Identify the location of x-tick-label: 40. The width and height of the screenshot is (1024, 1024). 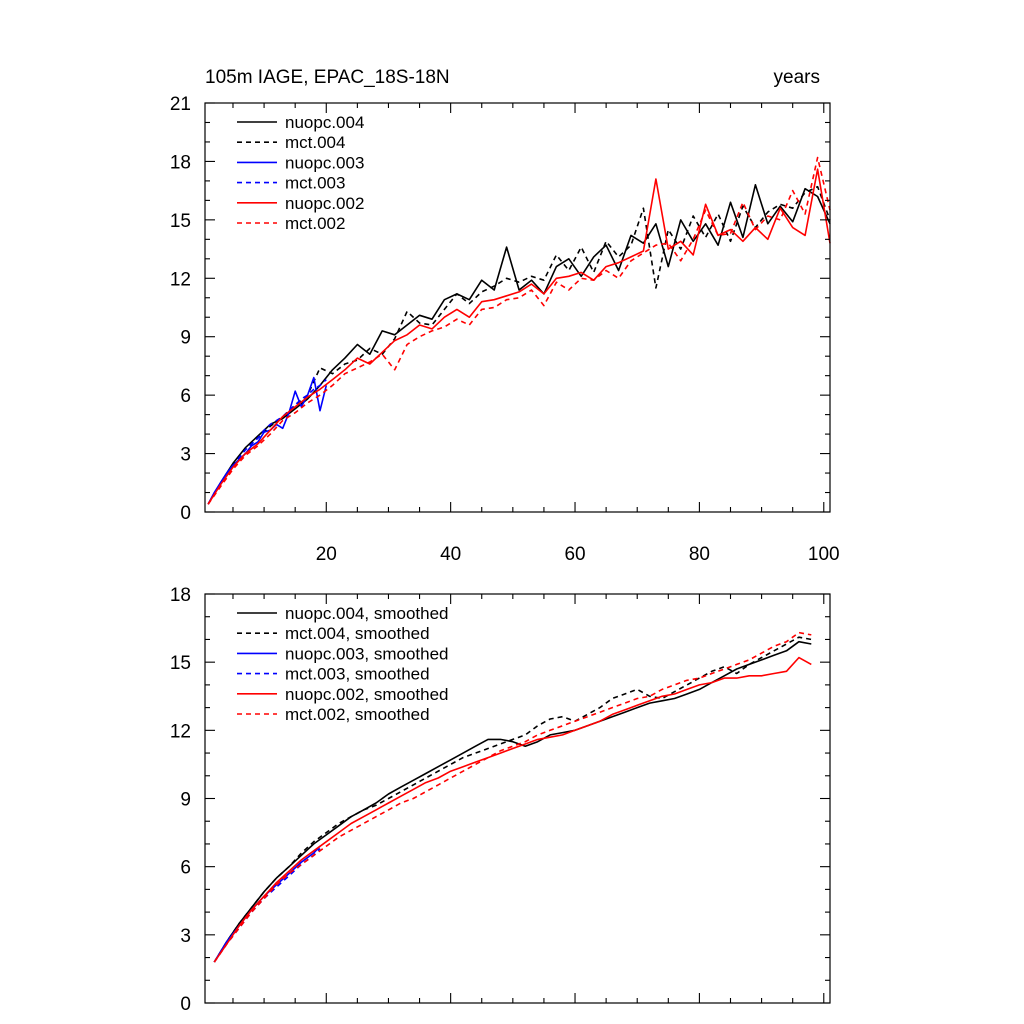
(450, 554).